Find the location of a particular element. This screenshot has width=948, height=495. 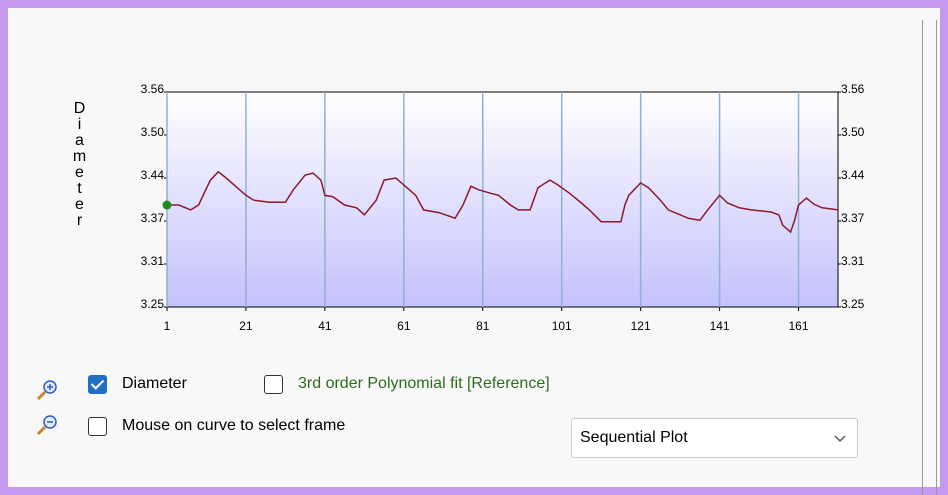

mouse-checkbox is located at coordinates (97, 426).